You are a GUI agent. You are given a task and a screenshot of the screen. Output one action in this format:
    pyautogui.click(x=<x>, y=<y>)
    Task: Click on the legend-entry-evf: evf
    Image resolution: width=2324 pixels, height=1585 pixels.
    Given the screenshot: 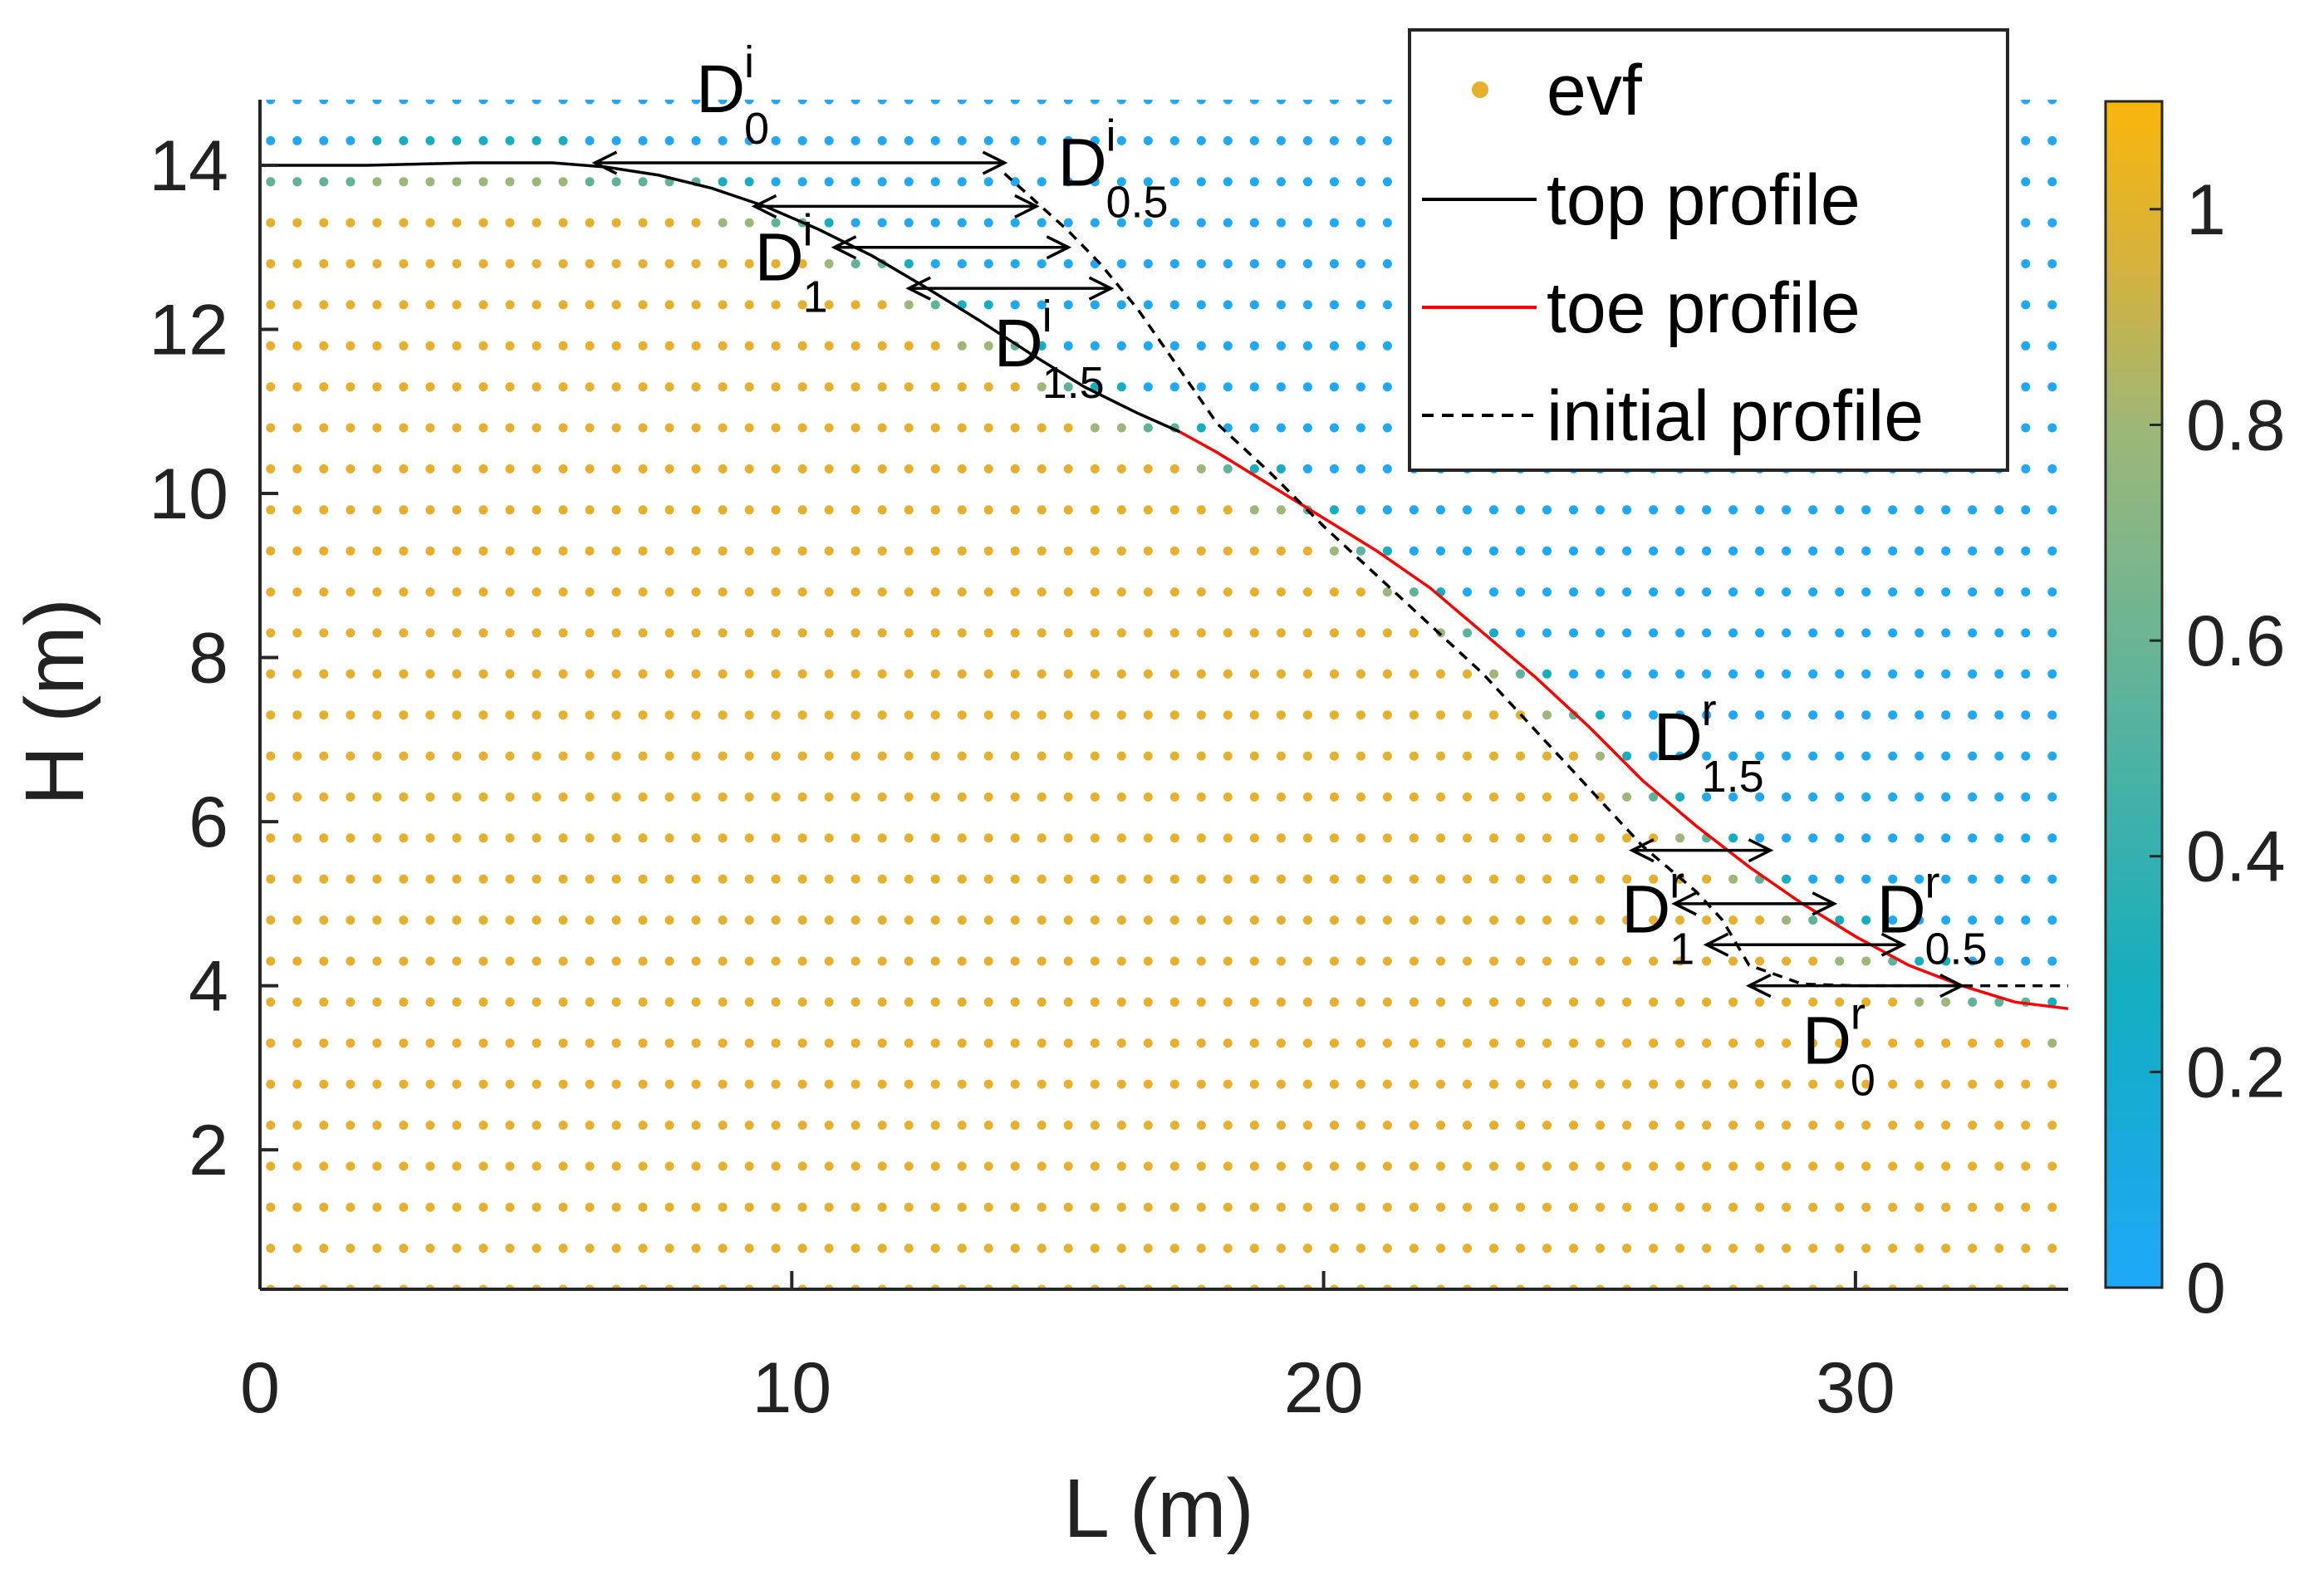 What is the action you would take?
    pyautogui.click(x=1595, y=90)
    